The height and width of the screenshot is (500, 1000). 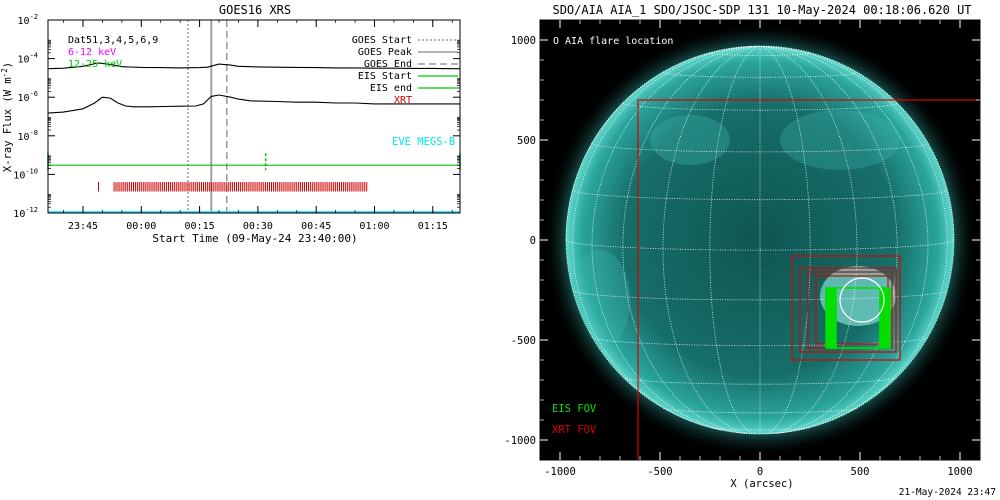 I want to click on goes-x-tick-label: 00:45, so click(x=316, y=226).